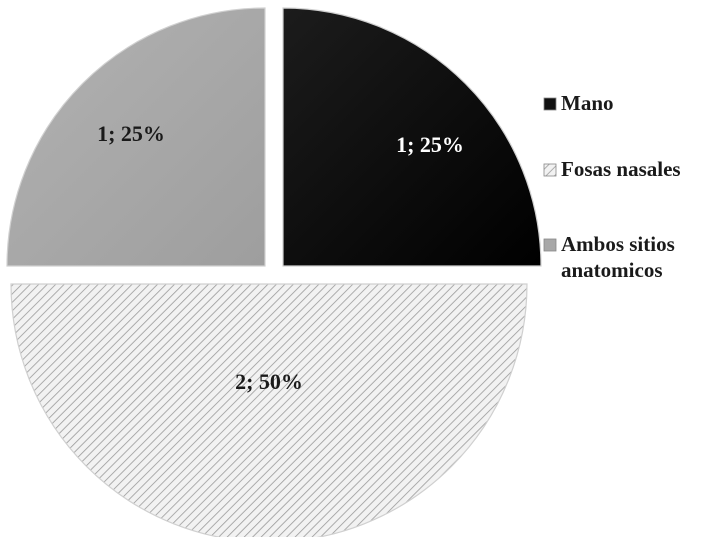  Describe the element at coordinates (269, 381) in the screenshot. I see `slice-label-fosas-nasales: 2; 50%` at that location.